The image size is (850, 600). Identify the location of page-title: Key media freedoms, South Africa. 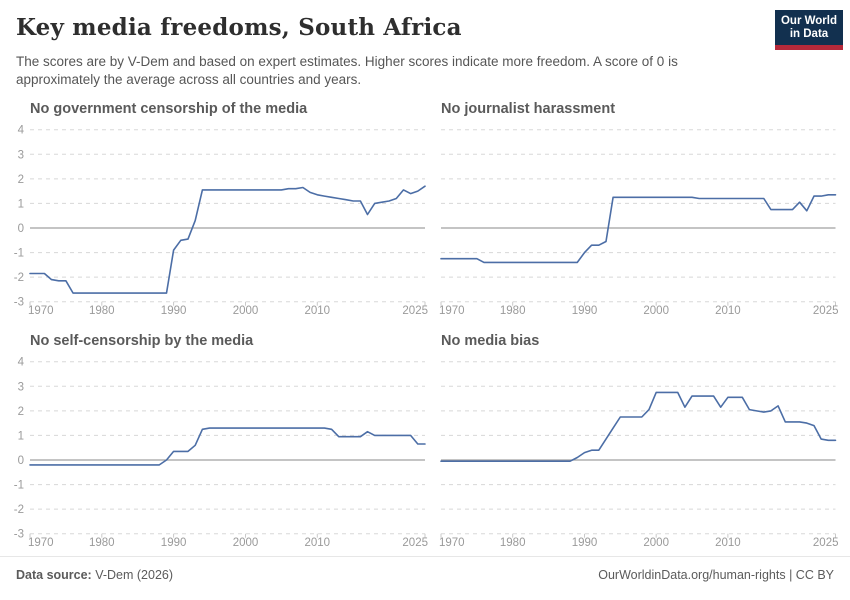
(239, 27).